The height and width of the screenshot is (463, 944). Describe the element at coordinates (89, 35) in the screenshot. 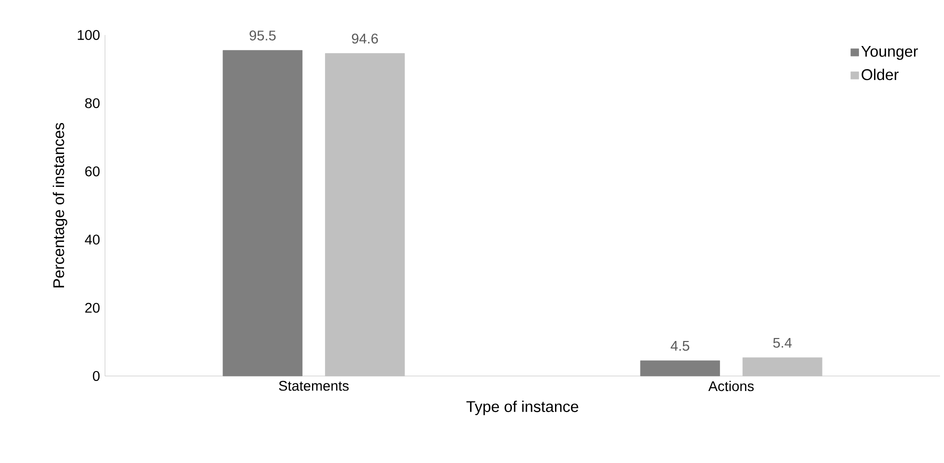

I see `y-tick-label: 100` at that location.